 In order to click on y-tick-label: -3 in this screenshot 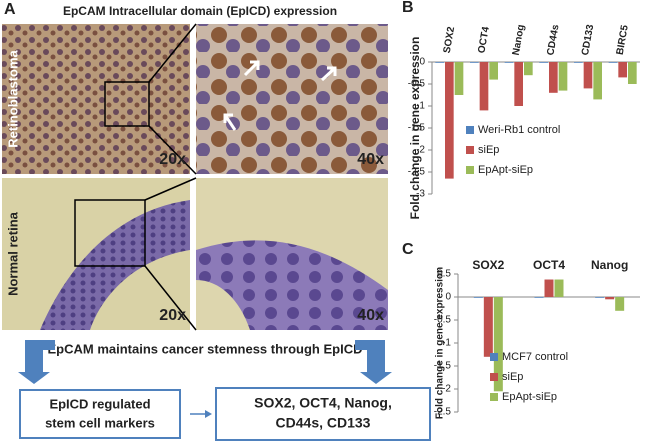, I will do `click(420, 194)`.